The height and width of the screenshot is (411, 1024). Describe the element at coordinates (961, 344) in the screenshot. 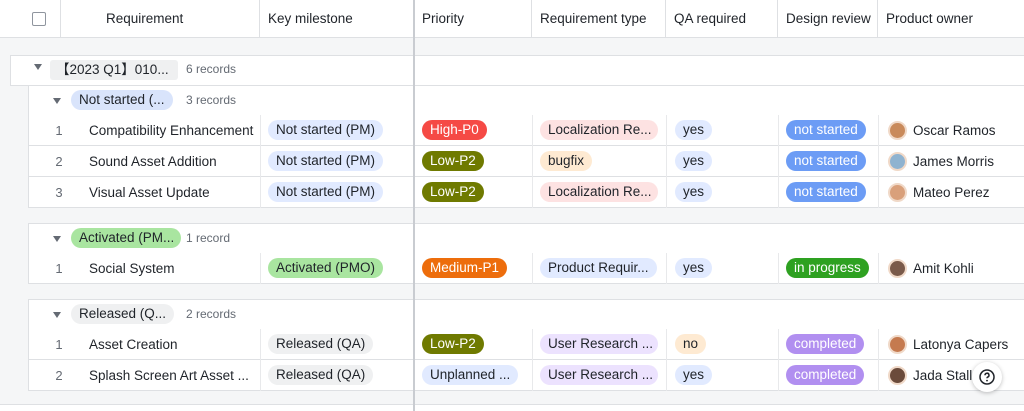

I see `owner-name: Latonya Capers` at that location.